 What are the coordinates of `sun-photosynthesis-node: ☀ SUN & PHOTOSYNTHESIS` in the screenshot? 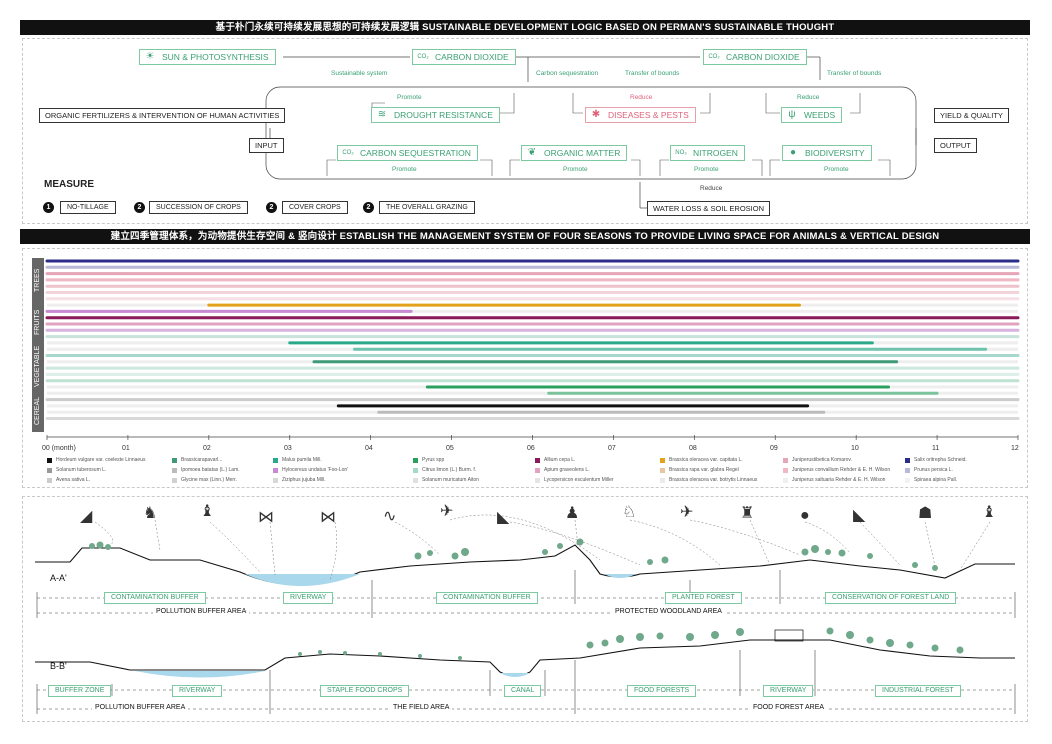 It's located at (207, 57).